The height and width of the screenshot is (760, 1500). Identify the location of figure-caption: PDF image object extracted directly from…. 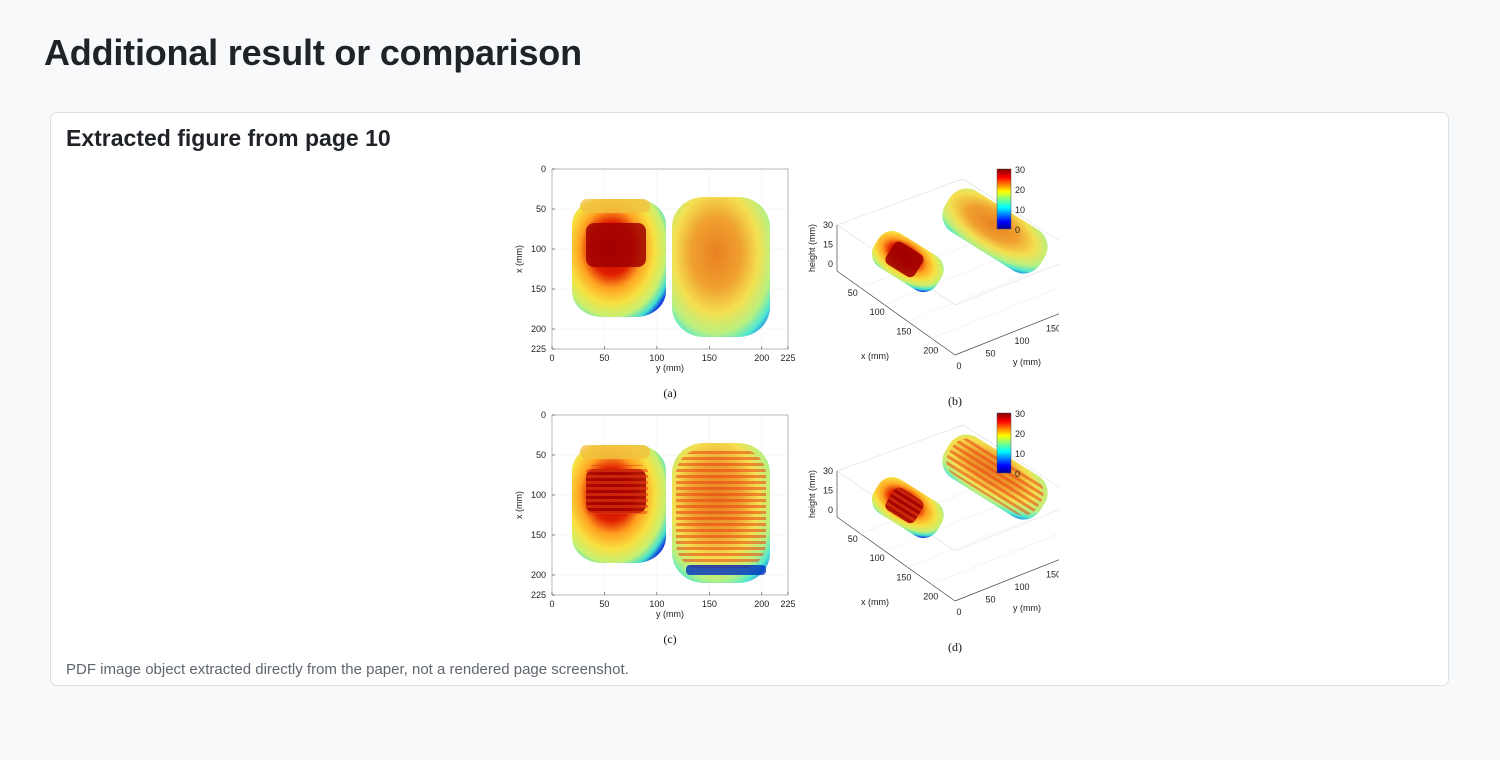
(347, 669).